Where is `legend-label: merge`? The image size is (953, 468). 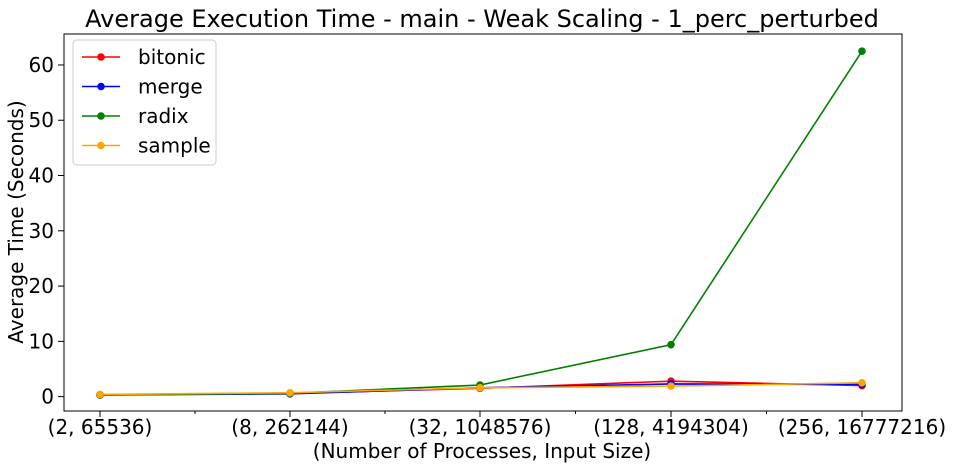
legend-label: merge is located at coordinates (170, 87).